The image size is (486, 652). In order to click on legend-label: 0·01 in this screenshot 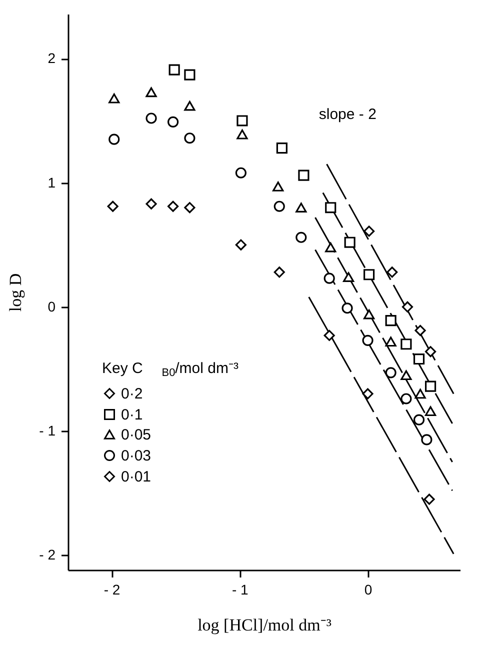, I will do `click(136, 477)`.